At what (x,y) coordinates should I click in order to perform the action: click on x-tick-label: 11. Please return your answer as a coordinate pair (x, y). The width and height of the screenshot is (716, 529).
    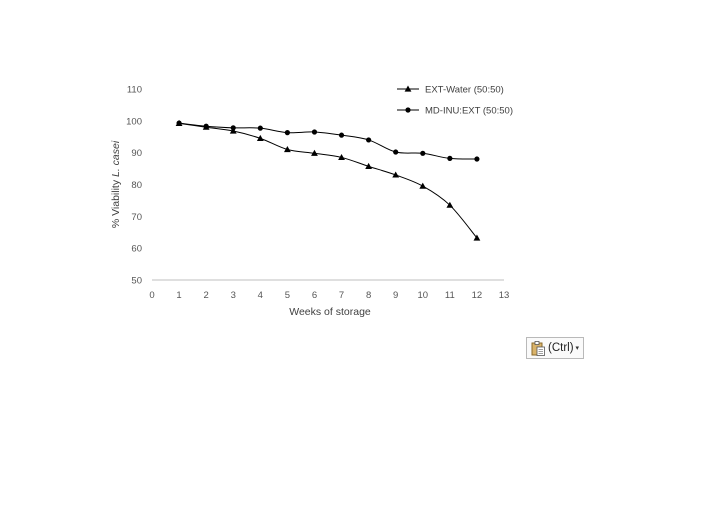
    Looking at the image, I should click on (450, 295).